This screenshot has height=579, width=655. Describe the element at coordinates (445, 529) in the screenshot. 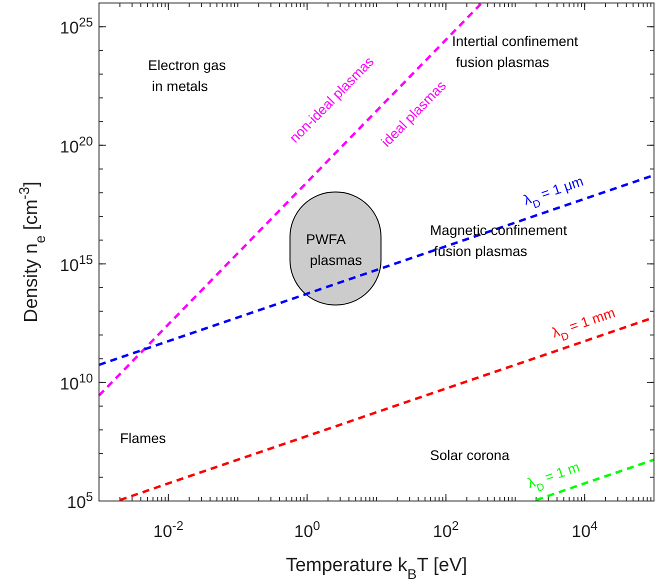

I see `x-tick-label: 10$^{2}$` at that location.